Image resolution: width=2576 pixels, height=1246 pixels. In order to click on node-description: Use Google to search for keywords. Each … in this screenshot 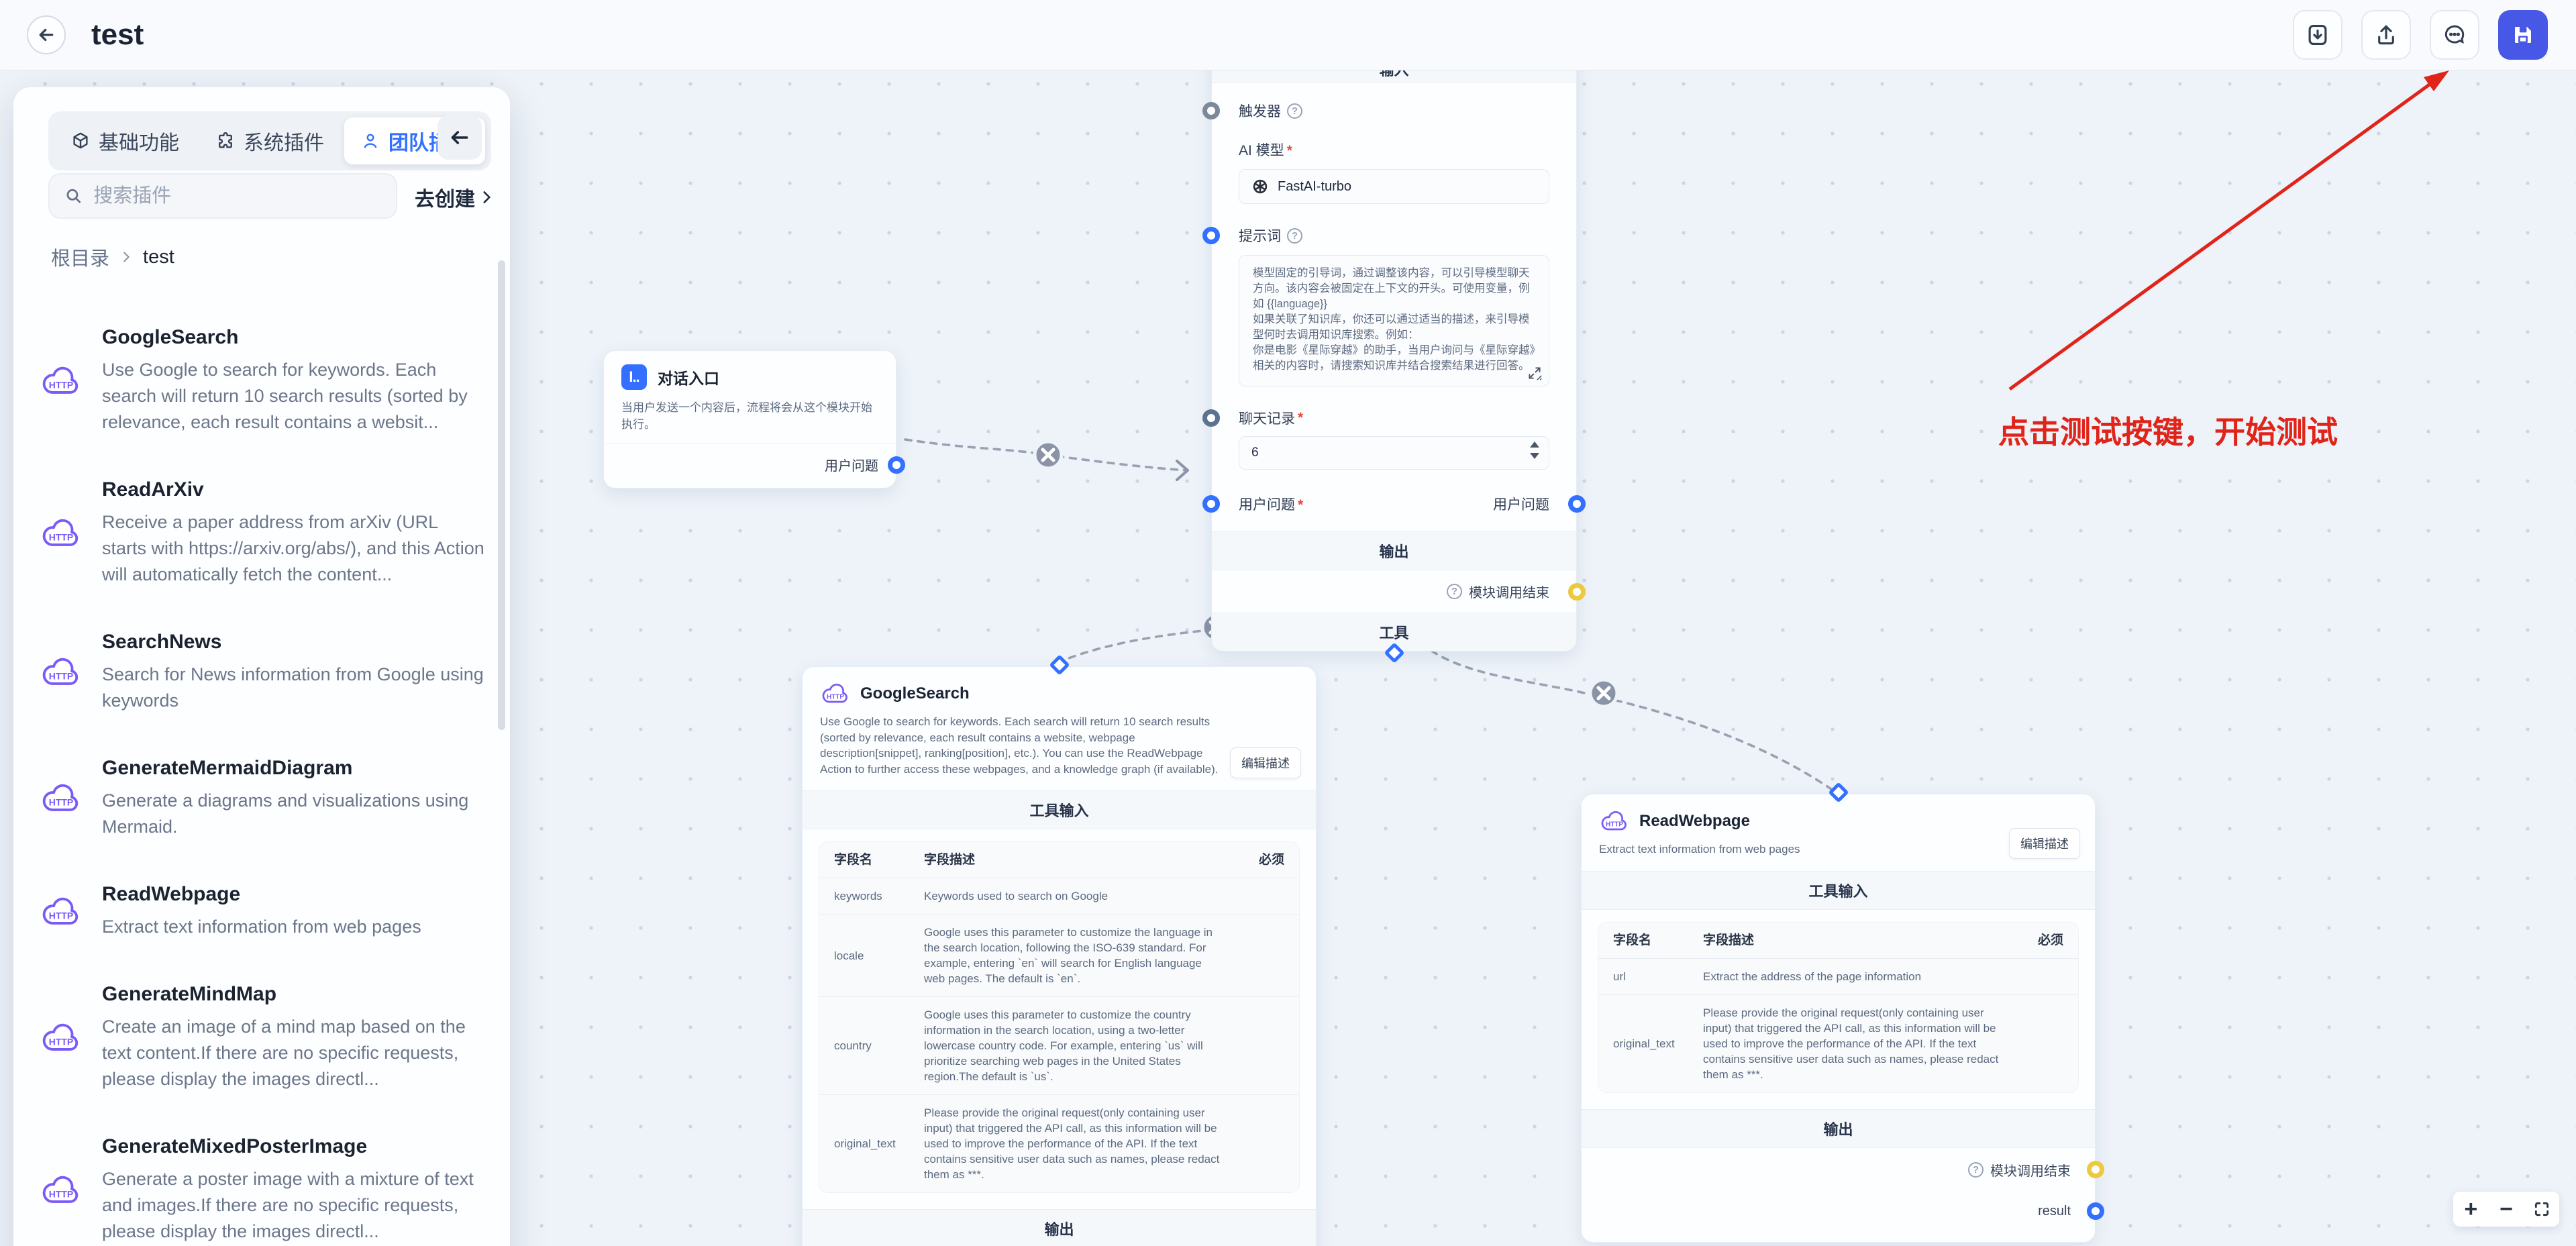, I will do `click(1019, 745)`.